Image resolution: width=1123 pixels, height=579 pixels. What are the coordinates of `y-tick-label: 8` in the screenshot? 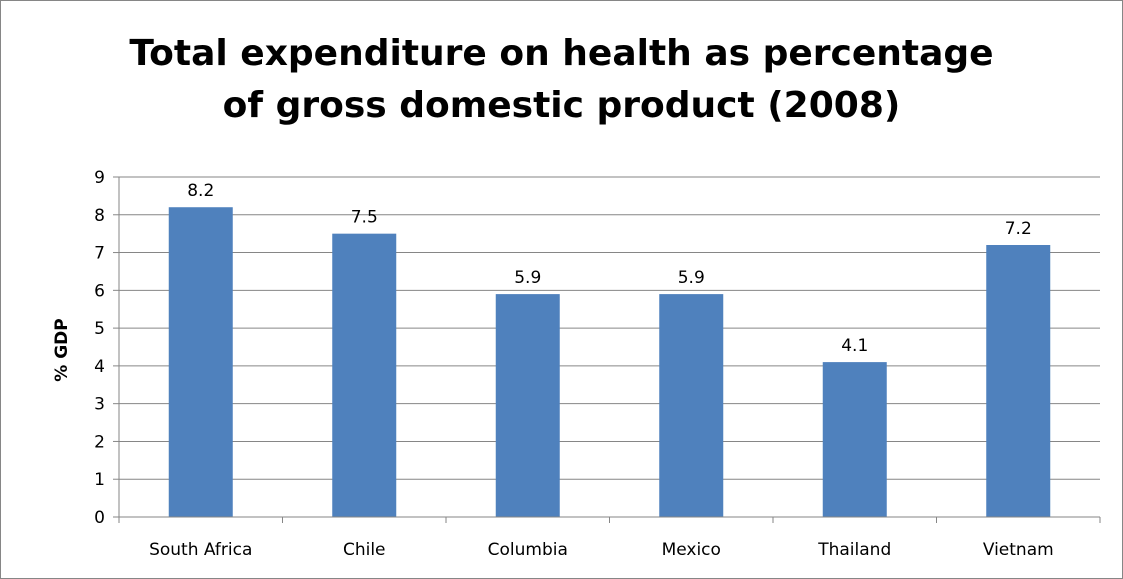 It's located at (99, 216).